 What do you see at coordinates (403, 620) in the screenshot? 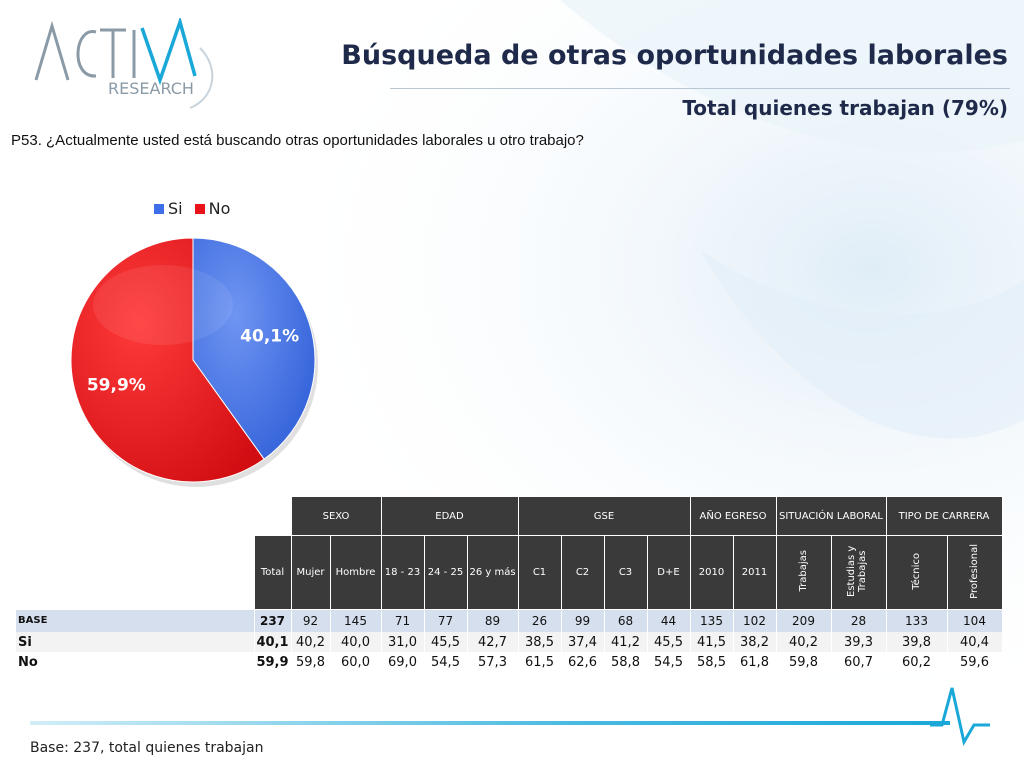
I see `cell-base-3: 71` at bounding box center [403, 620].